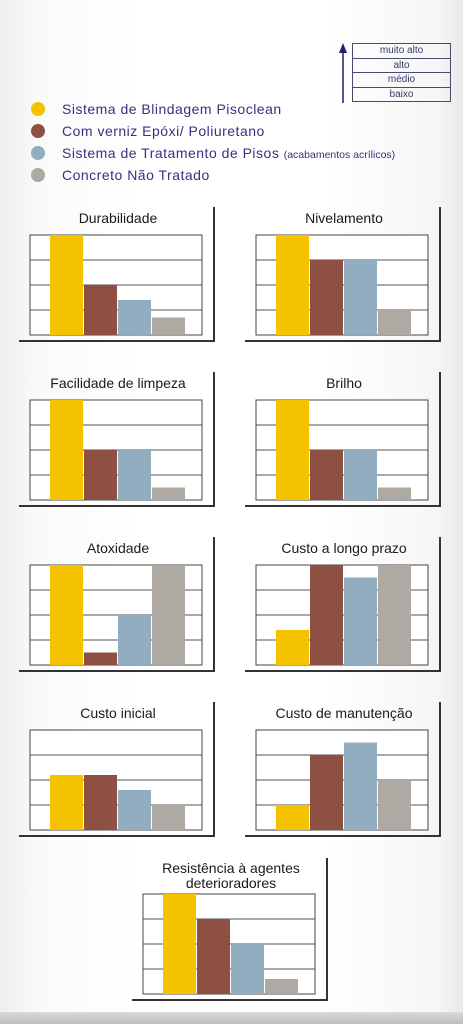 Image resolution: width=463 pixels, height=1024 pixels. Describe the element at coordinates (344, 383) in the screenshot. I see `chart-title: Brilho` at that location.